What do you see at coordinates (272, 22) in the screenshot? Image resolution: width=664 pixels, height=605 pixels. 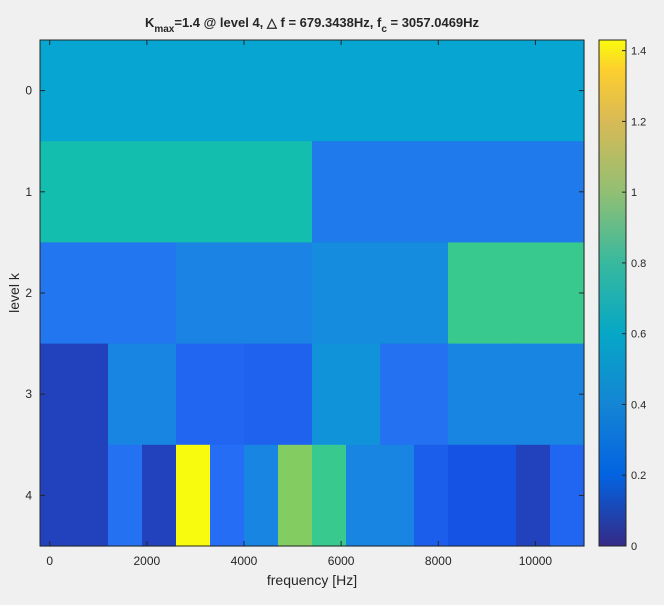 I see `delta-symbol: △` at bounding box center [272, 22].